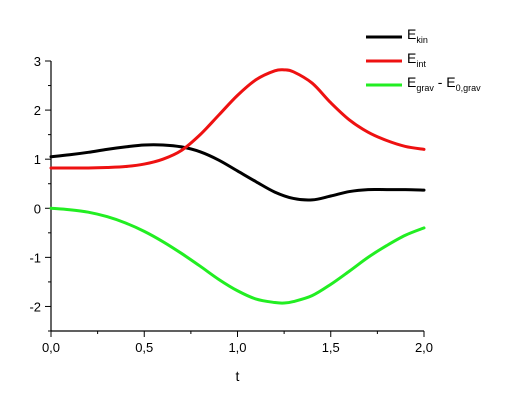  Describe the element at coordinates (37, 110) in the screenshot. I see `y-tick-label: 2` at that location.